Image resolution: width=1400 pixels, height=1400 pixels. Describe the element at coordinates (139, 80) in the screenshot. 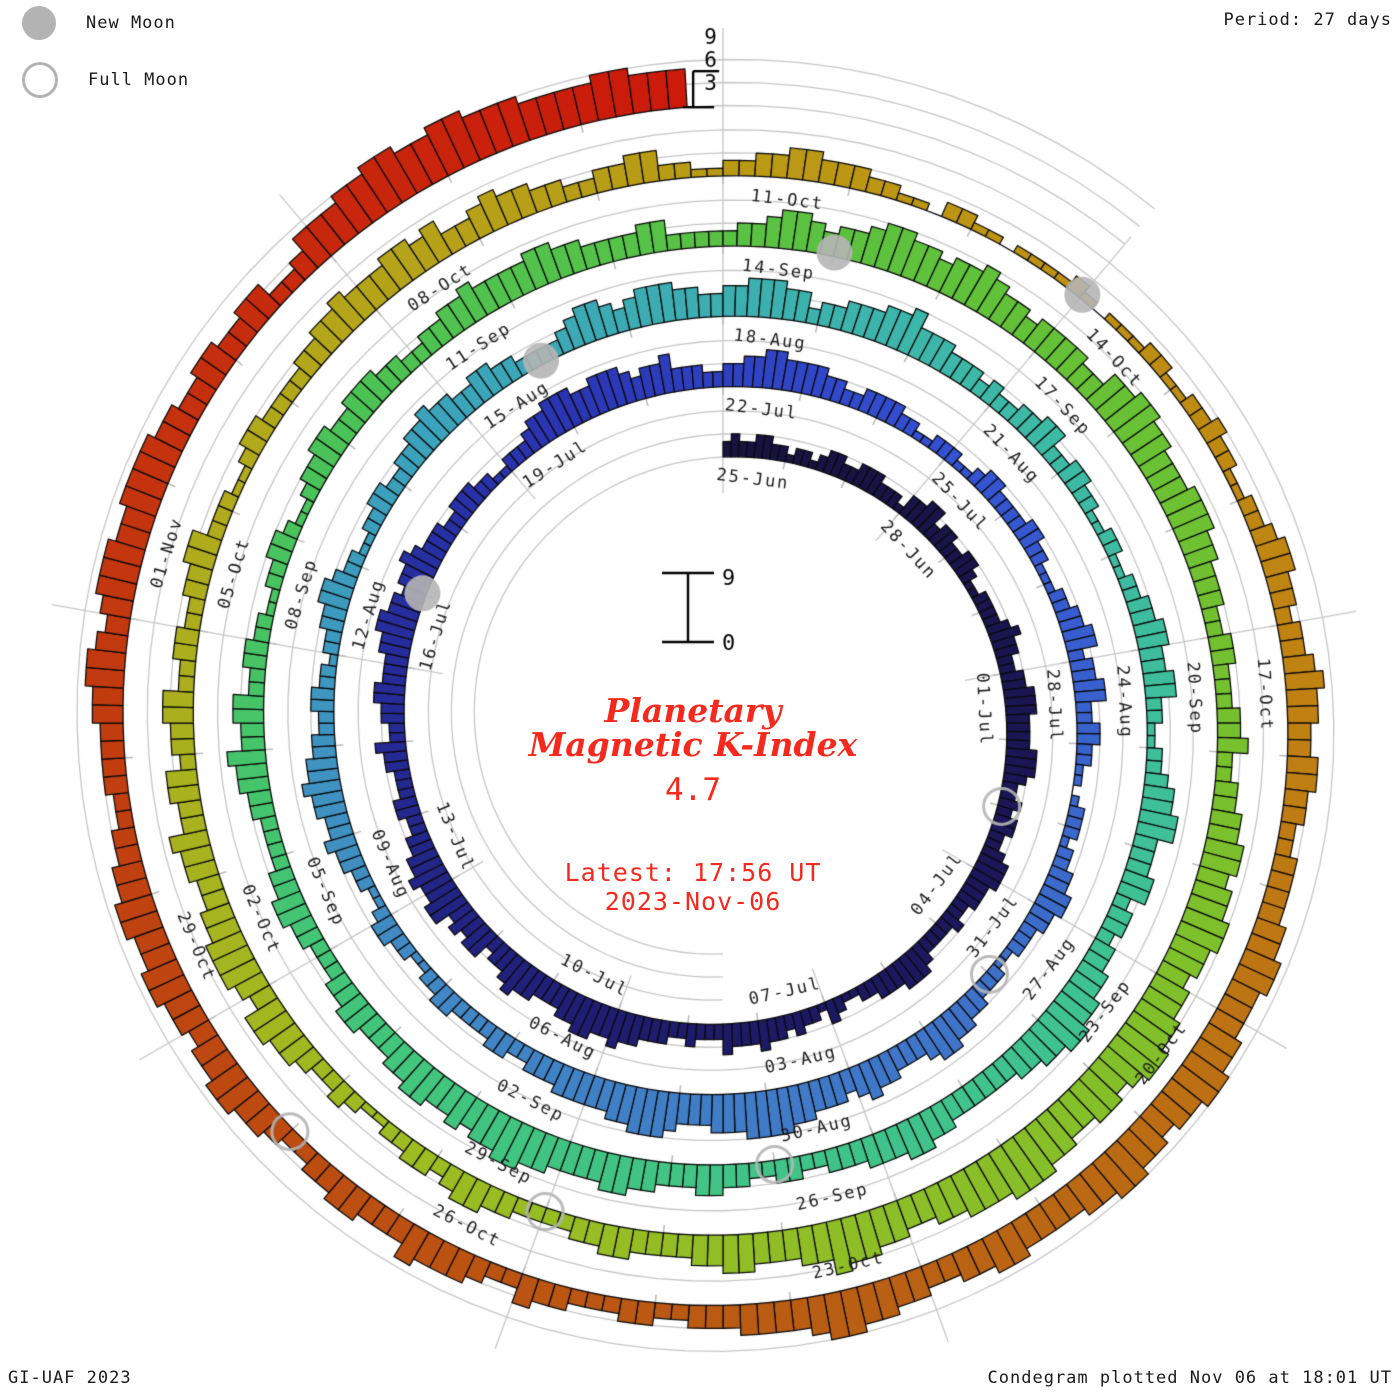

I see `full-moon-label: Full Moon` at that location.